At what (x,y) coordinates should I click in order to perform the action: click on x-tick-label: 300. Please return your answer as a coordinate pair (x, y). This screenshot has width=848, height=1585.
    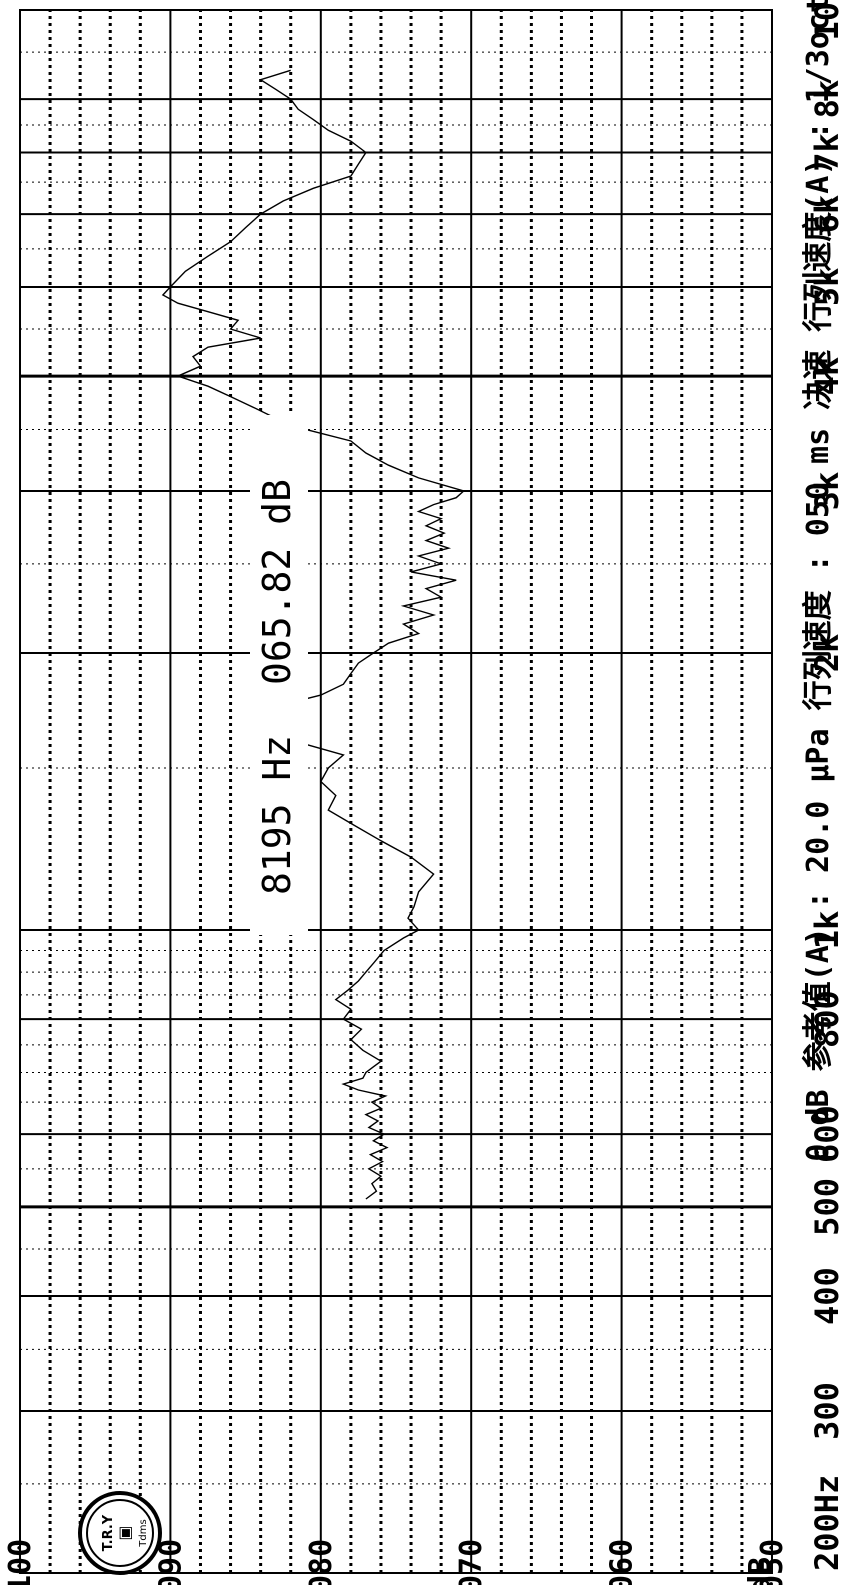
    Looking at the image, I should click on (827, 1411).